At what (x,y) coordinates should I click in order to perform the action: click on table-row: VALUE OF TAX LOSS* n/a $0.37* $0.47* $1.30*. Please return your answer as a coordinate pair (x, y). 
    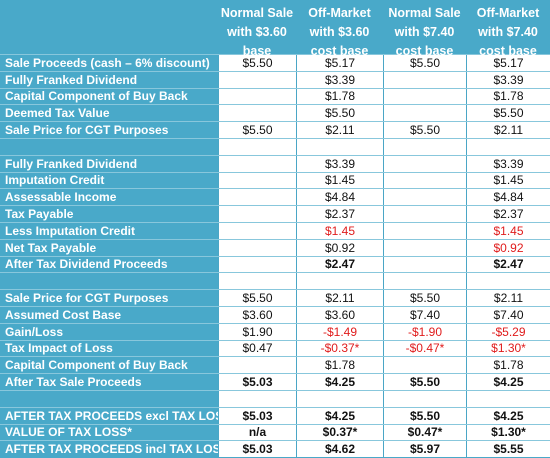
    Looking at the image, I should click on (275, 432).